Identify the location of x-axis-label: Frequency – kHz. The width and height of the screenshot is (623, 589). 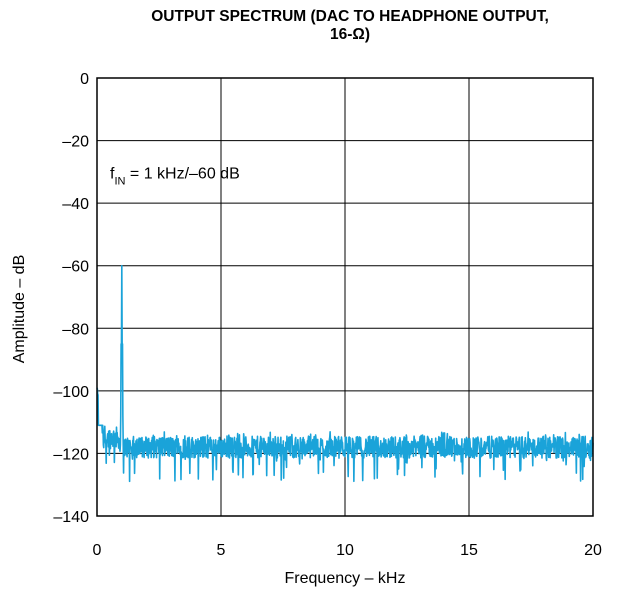
(345, 578).